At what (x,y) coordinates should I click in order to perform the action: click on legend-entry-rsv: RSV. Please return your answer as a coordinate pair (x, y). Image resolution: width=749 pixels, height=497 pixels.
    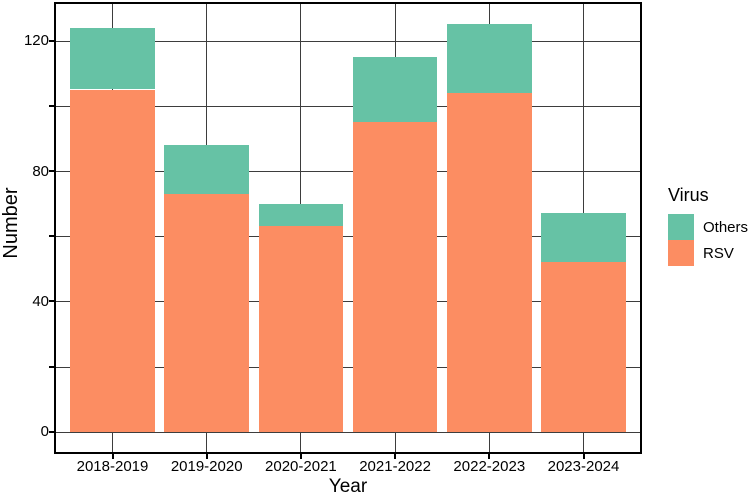
    Looking at the image, I should click on (708, 253).